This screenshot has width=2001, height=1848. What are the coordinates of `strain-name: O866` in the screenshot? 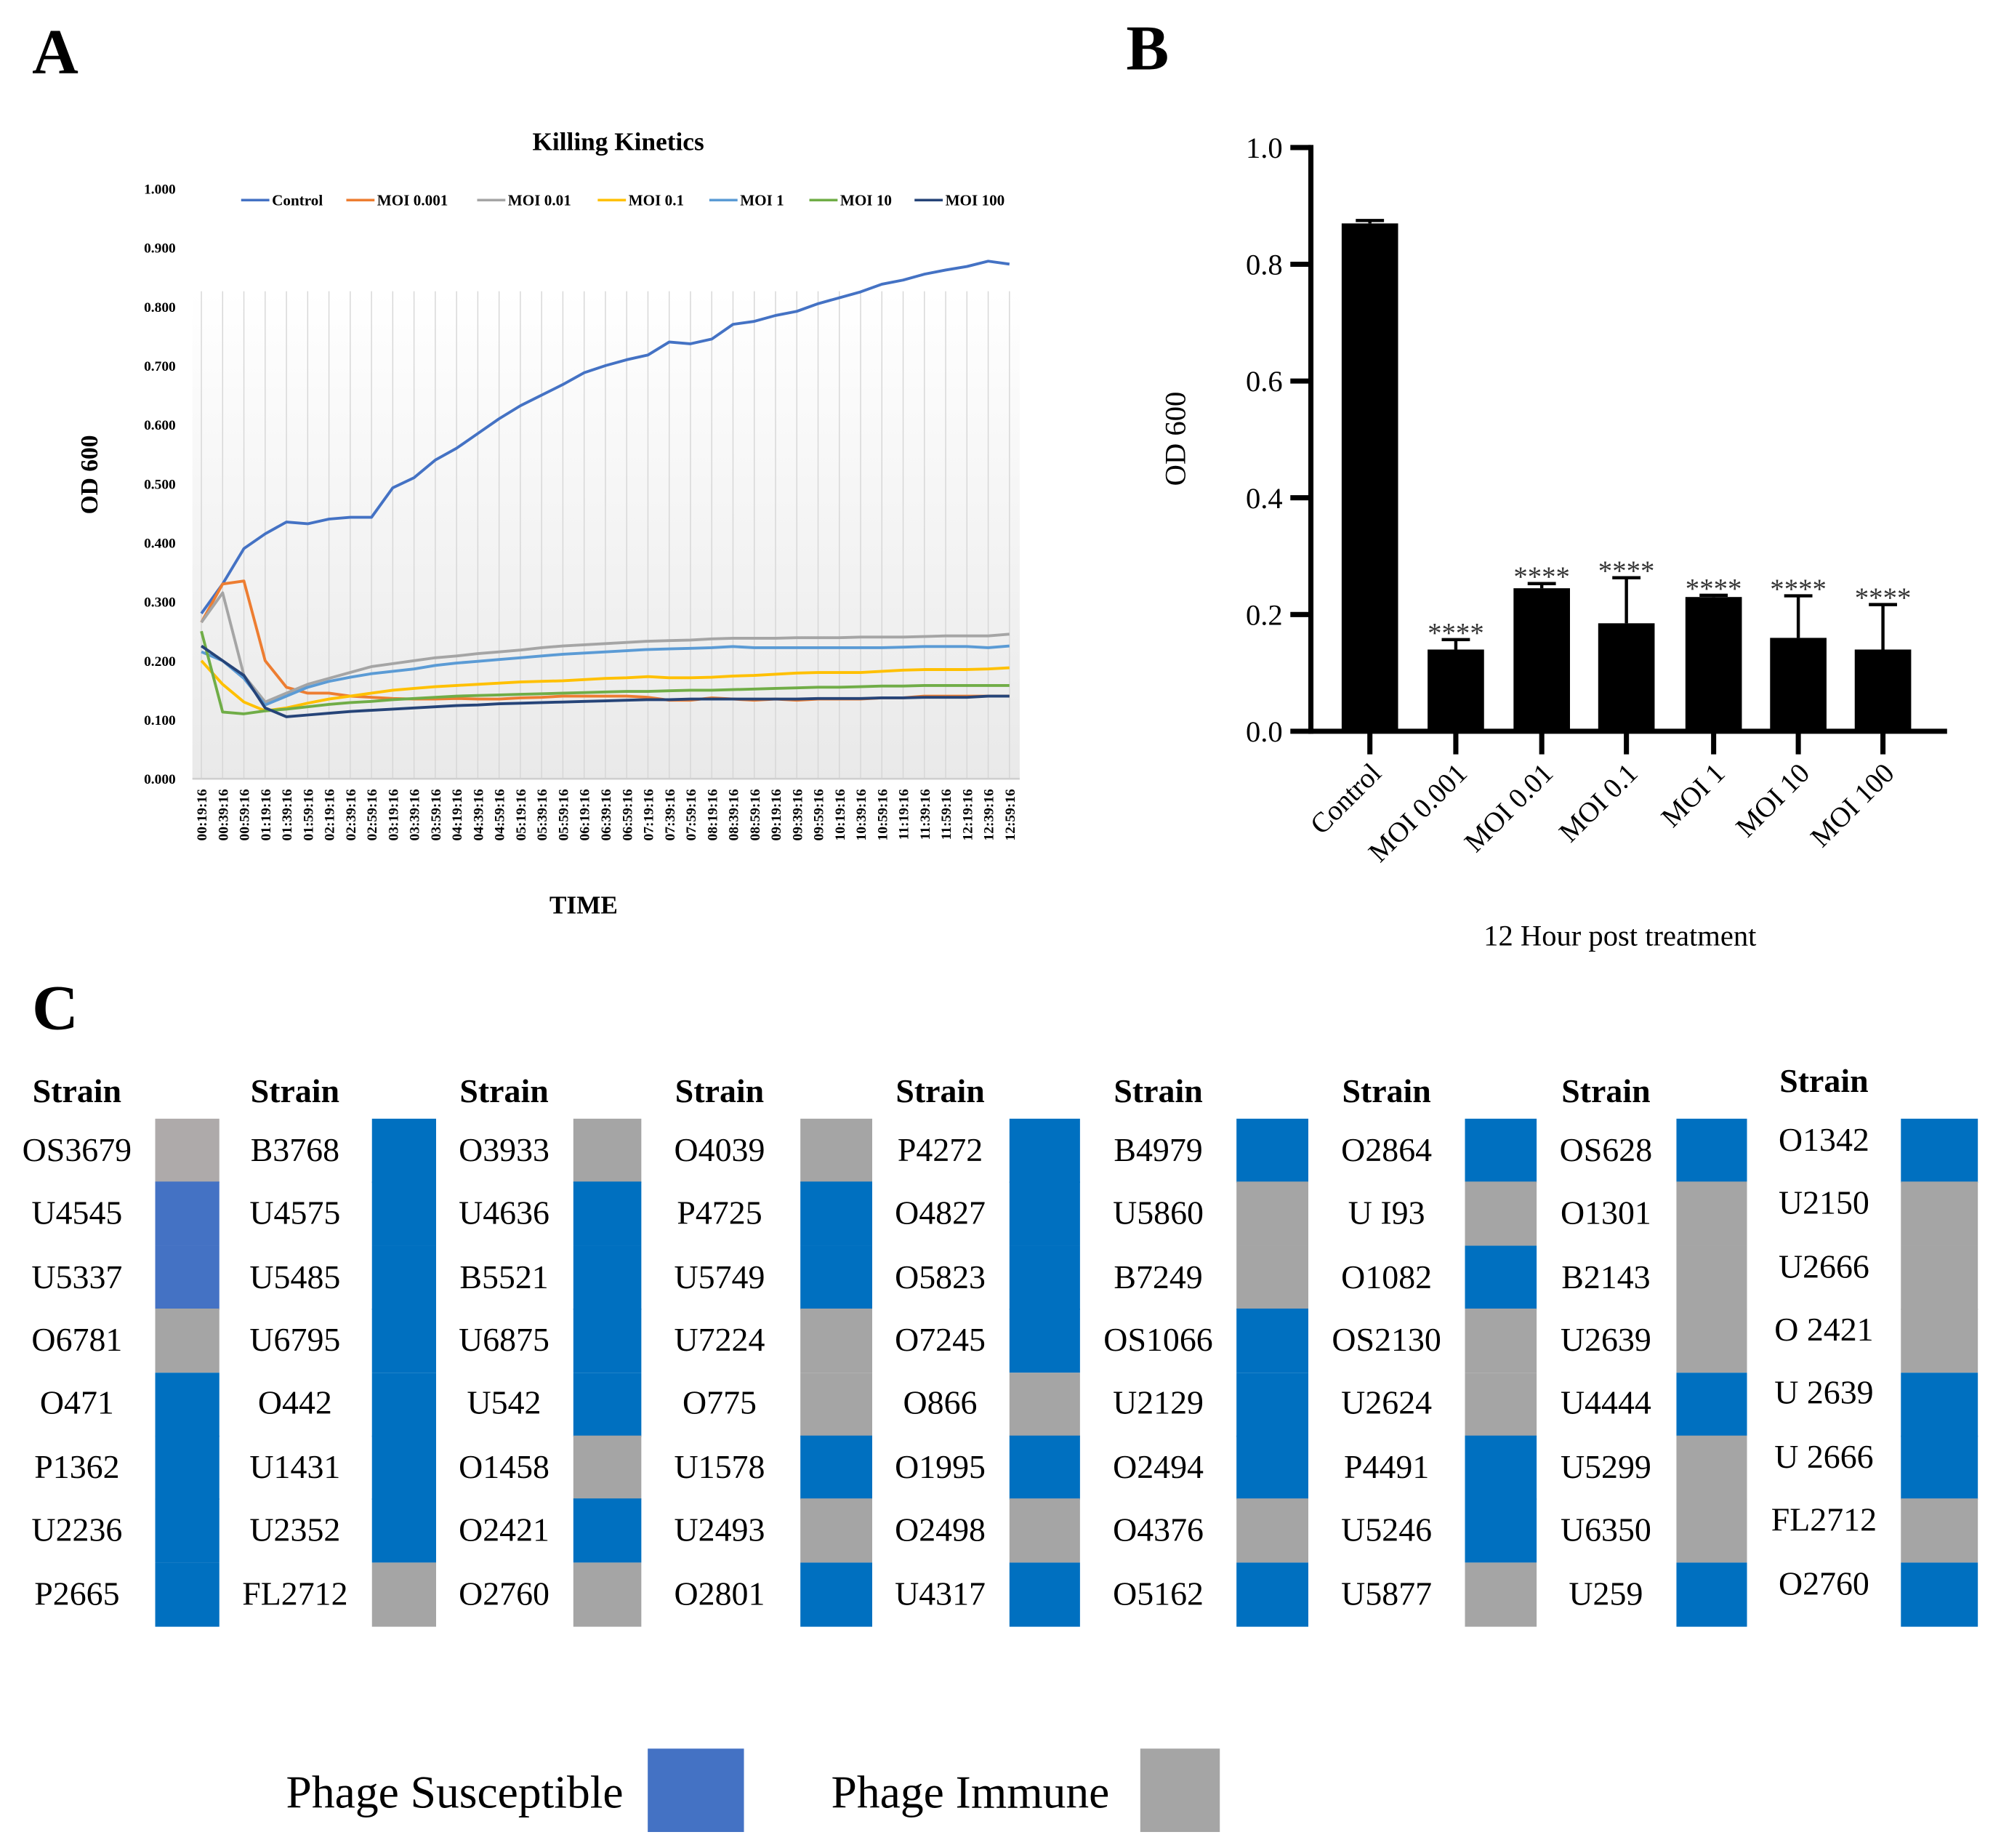 It's located at (940, 1403).